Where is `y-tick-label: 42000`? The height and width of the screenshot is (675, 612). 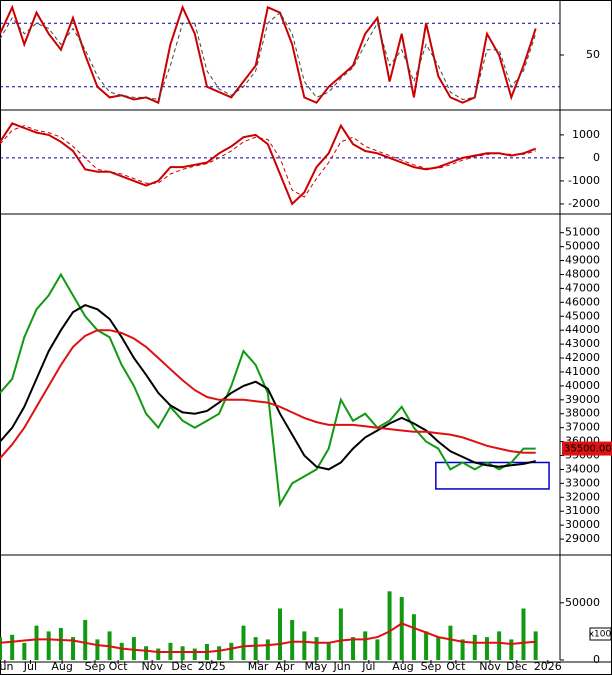
y-tick-label: 42000 is located at coordinates (582, 357).